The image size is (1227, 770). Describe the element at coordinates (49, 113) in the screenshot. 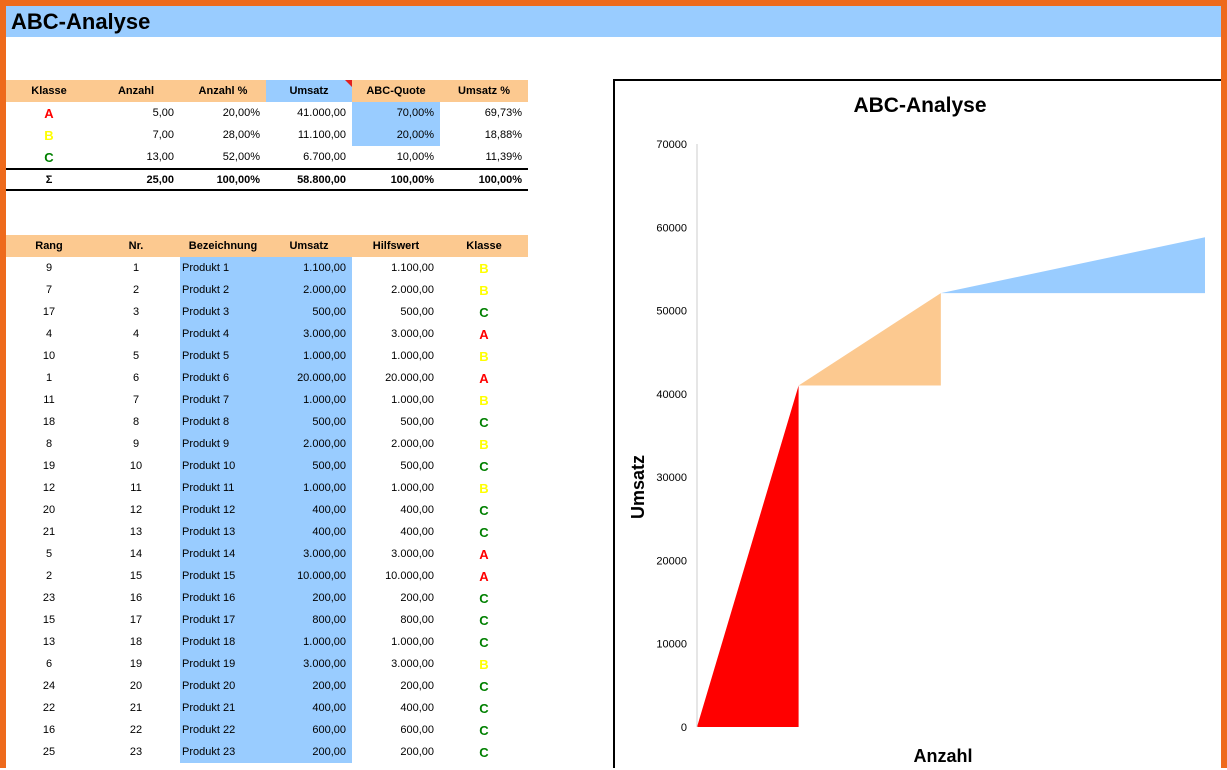

I see `summary-cell-klasse: A` at that location.